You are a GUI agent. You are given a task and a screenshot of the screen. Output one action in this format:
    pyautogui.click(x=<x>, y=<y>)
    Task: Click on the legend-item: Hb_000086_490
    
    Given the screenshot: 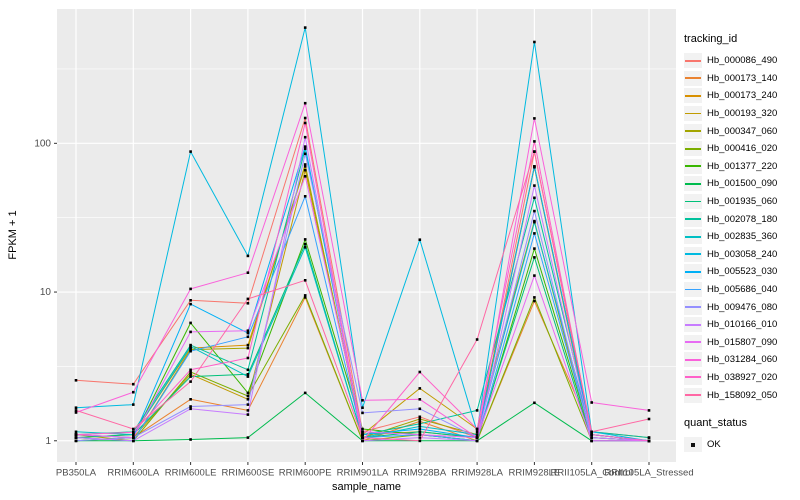 What is the action you would take?
    pyautogui.click(x=730, y=61)
    